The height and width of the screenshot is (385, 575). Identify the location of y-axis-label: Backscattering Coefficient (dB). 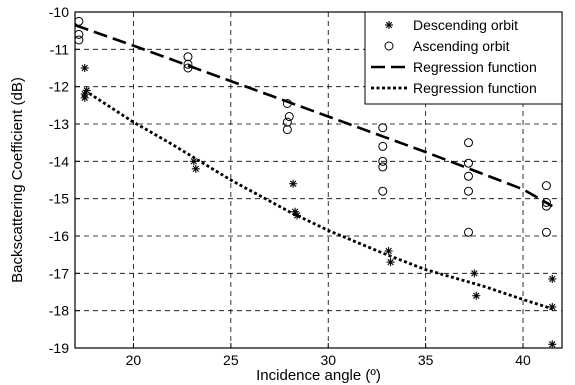
(17, 180).